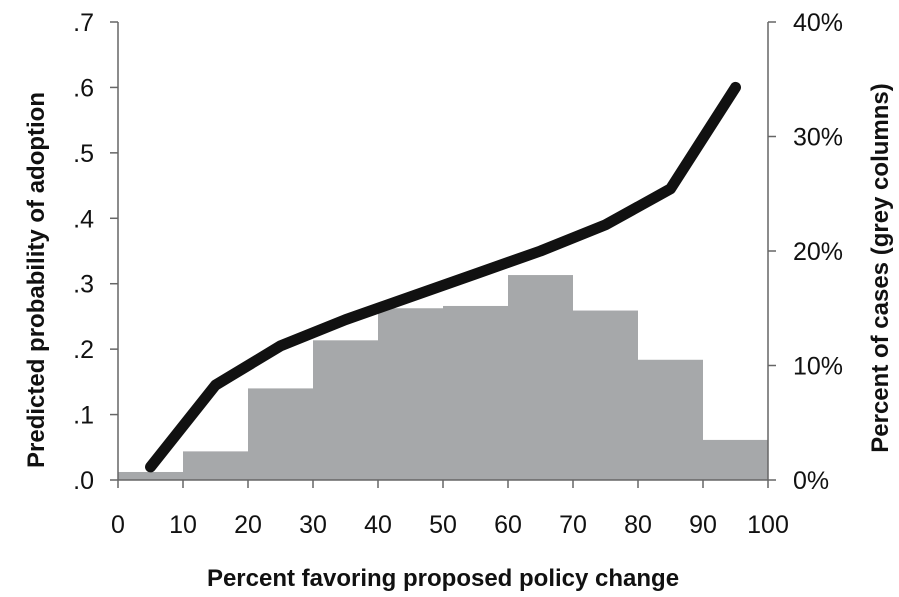 The height and width of the screenshot is (597, 899). Describe the element at coordinates (36, 280) in the screenshot. I see `left-axis-title: Predicted probability of adoption` at that location.